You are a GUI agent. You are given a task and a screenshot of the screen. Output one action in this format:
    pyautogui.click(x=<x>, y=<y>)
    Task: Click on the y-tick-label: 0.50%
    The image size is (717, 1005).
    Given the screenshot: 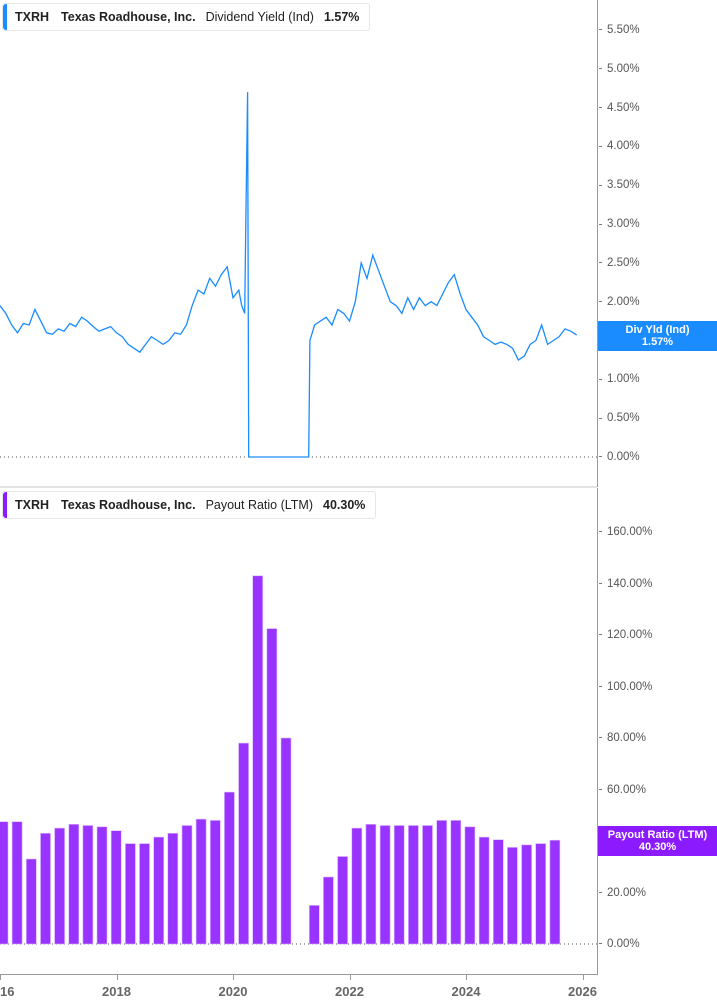 What is the action you would take?
    pyautogui.click(x=619, y=418)
    